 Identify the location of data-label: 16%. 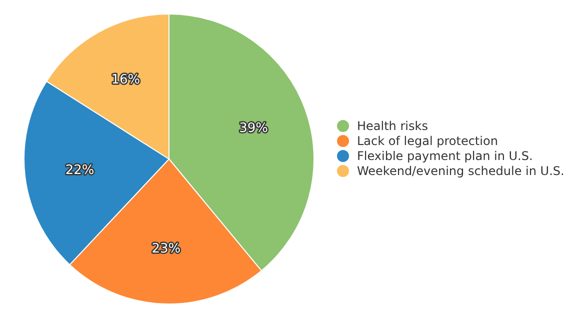
(125, 80).